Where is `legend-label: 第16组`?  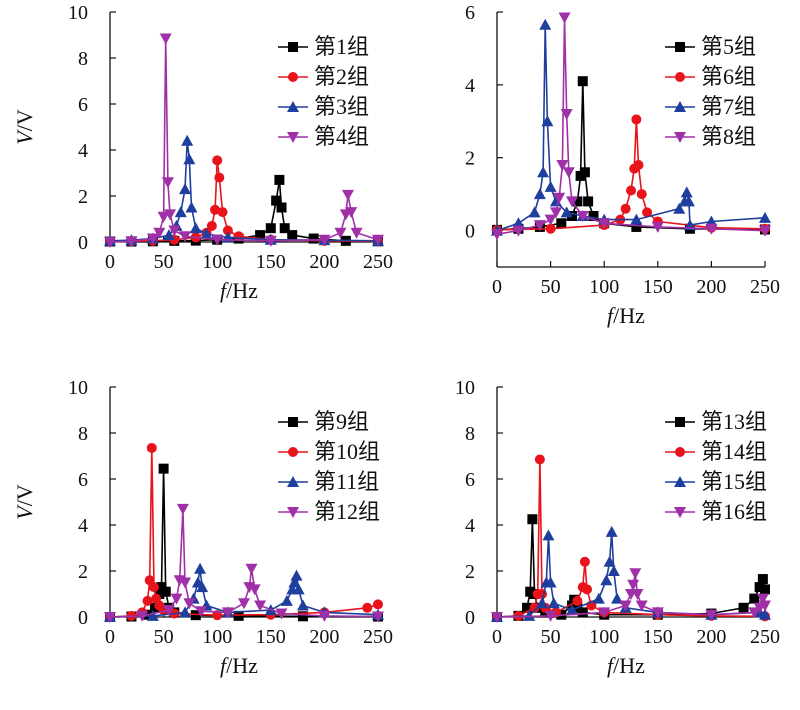 legend-label: 第16组 is located at coordinates (734, 511).